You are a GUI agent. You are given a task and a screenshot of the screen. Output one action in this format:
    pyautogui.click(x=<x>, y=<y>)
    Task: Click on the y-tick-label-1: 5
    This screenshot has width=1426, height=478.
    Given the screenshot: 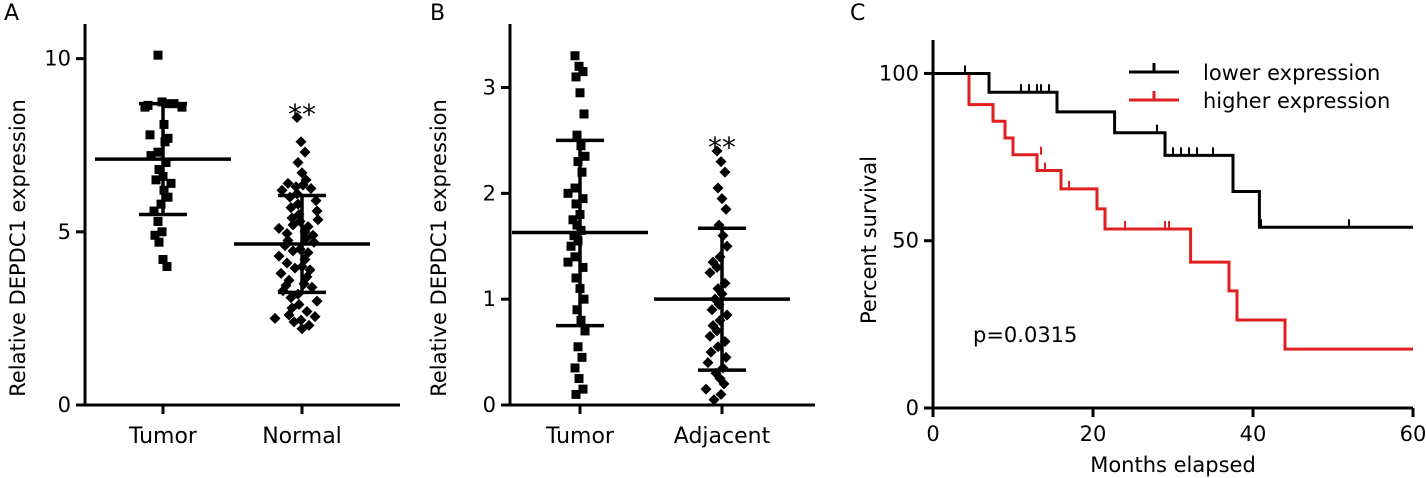 What is the action you would take?
    pyautogui.click(x=64, y=232)
    